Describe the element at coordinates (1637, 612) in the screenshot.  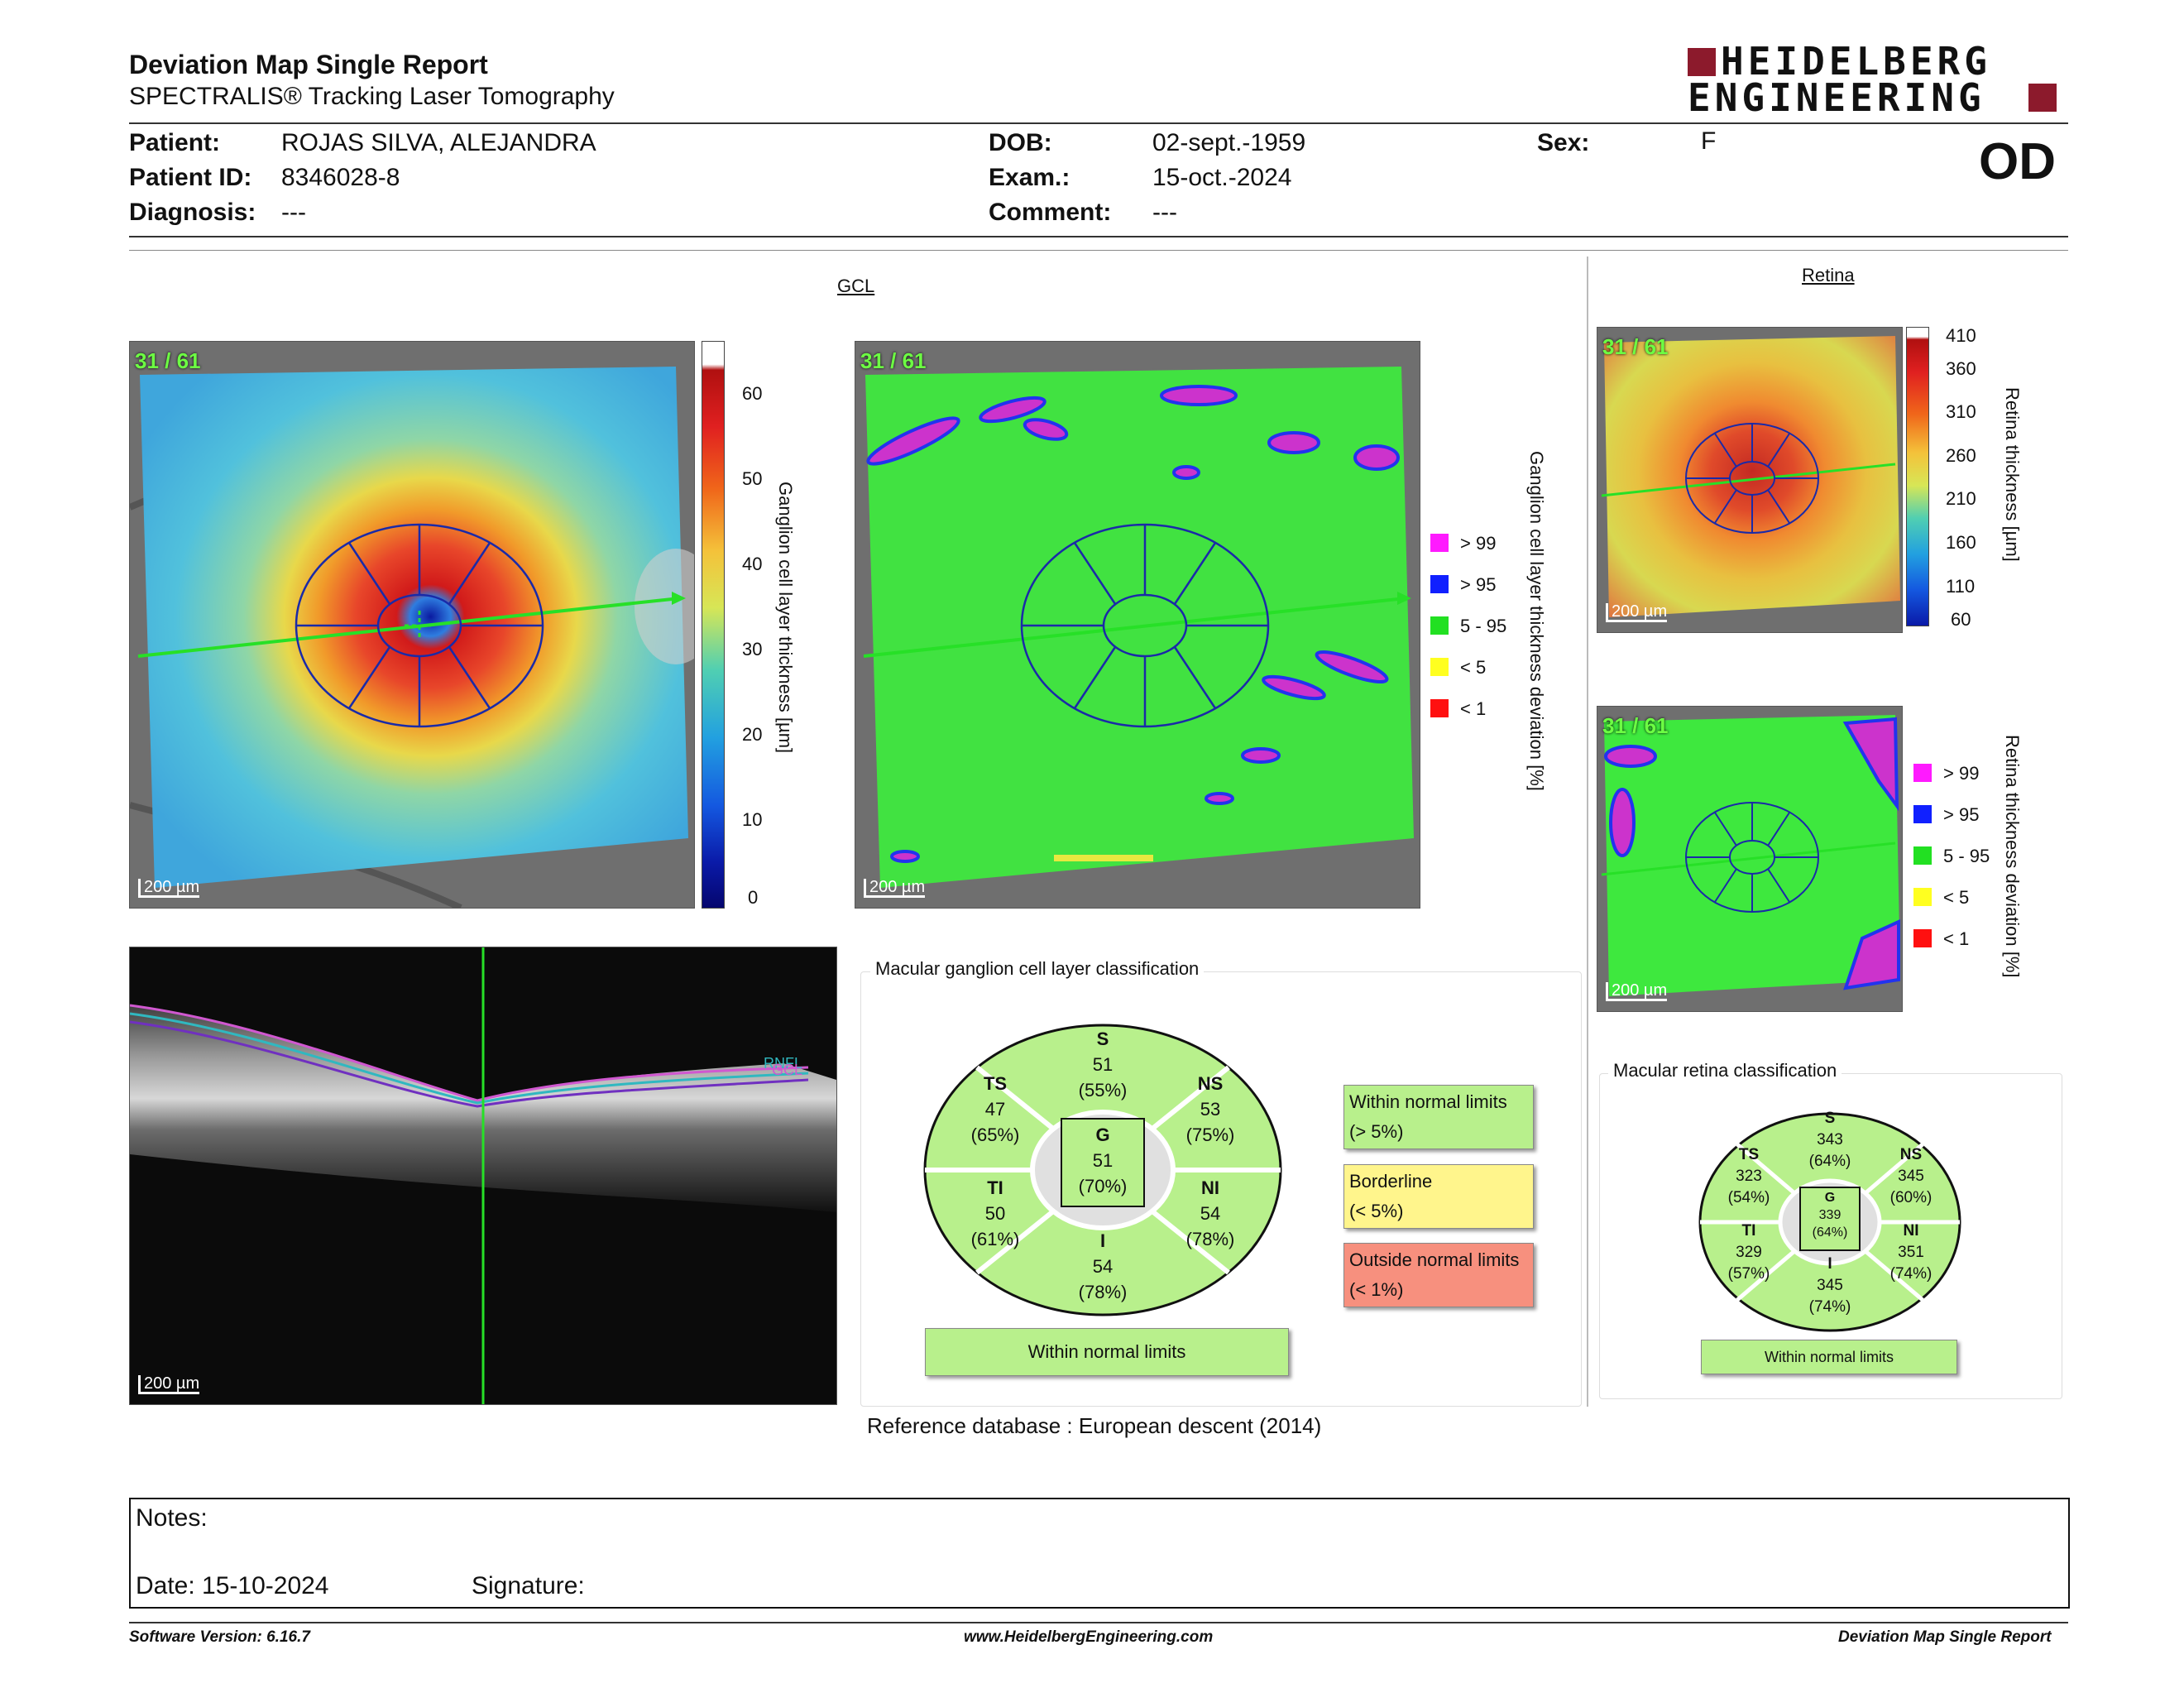
I see `retina-scale-bar: 200 µm` at that location.